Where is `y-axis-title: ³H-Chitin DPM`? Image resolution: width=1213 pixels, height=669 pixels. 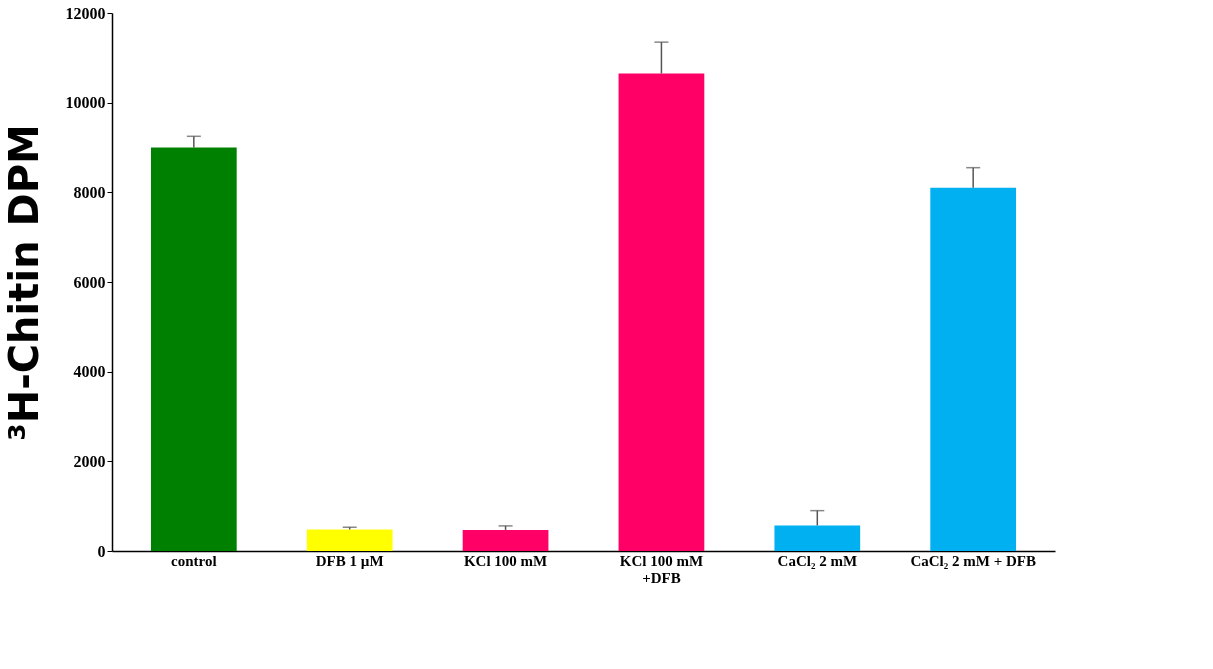
y-axis-title: ³H-Chitin DPM is located at coordinates (23, 282).